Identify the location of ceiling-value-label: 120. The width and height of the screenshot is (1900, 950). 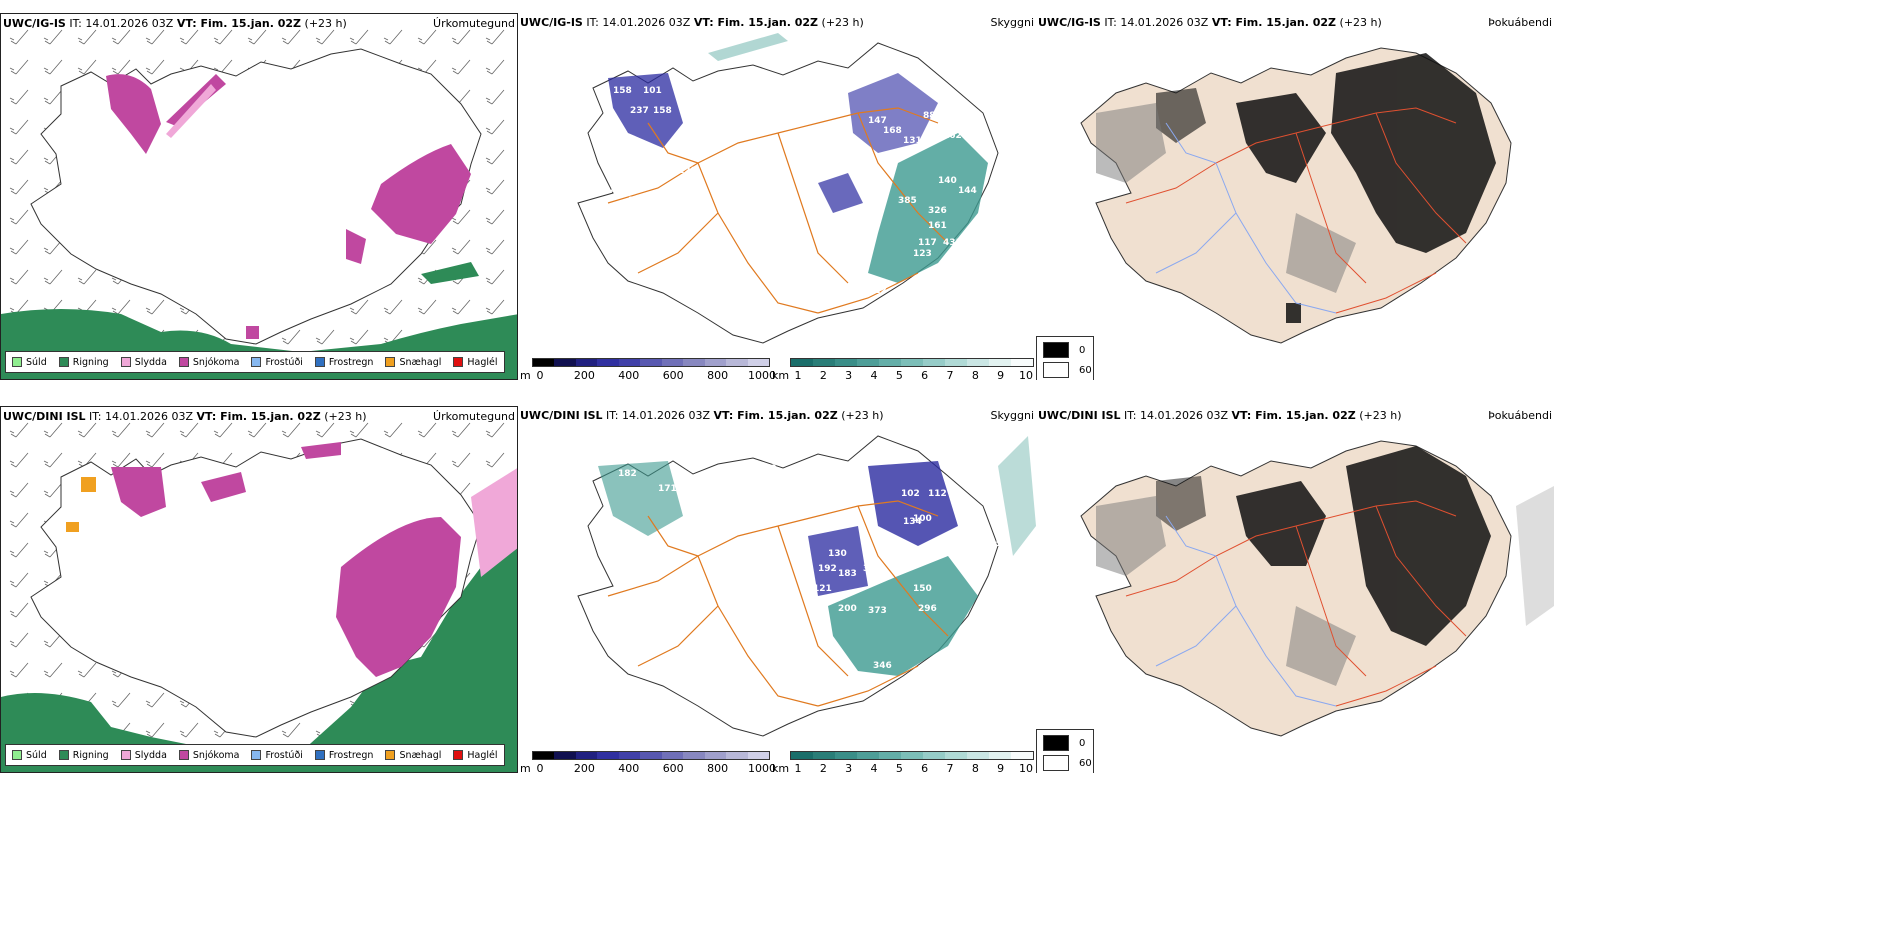
(687, 171).